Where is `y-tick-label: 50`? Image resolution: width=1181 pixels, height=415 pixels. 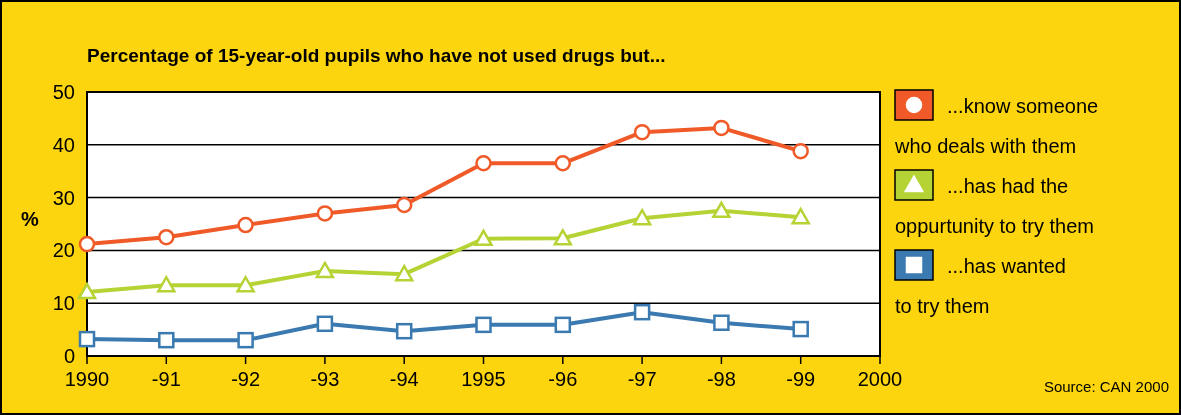 y-tick-label: 50 is located at coordinates (63, 92).